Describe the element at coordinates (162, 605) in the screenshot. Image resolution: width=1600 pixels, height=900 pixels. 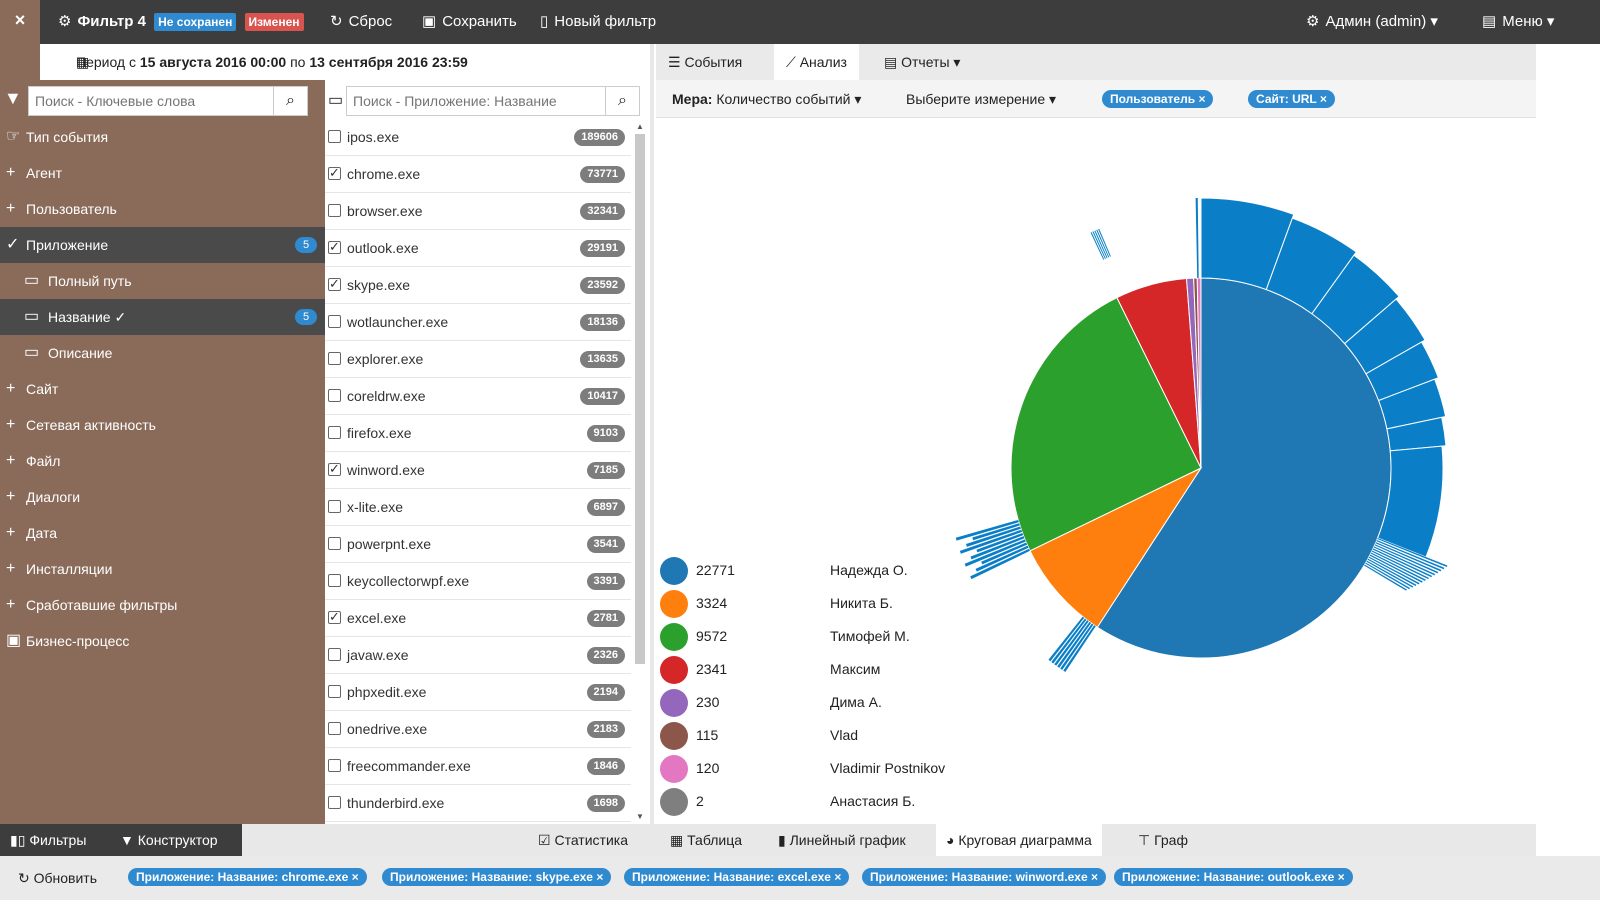
I see `sidebar-item: + Сработавшие фильтры` at that location.